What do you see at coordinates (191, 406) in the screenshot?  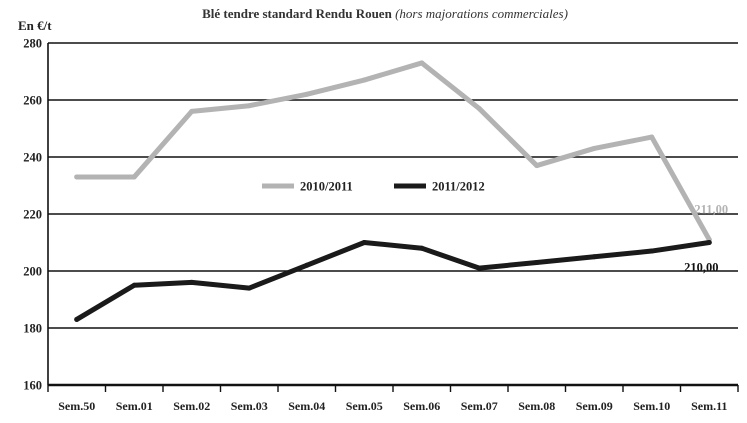 I see `x-tick-label: Sem.02` at bounding box center [191, 406].